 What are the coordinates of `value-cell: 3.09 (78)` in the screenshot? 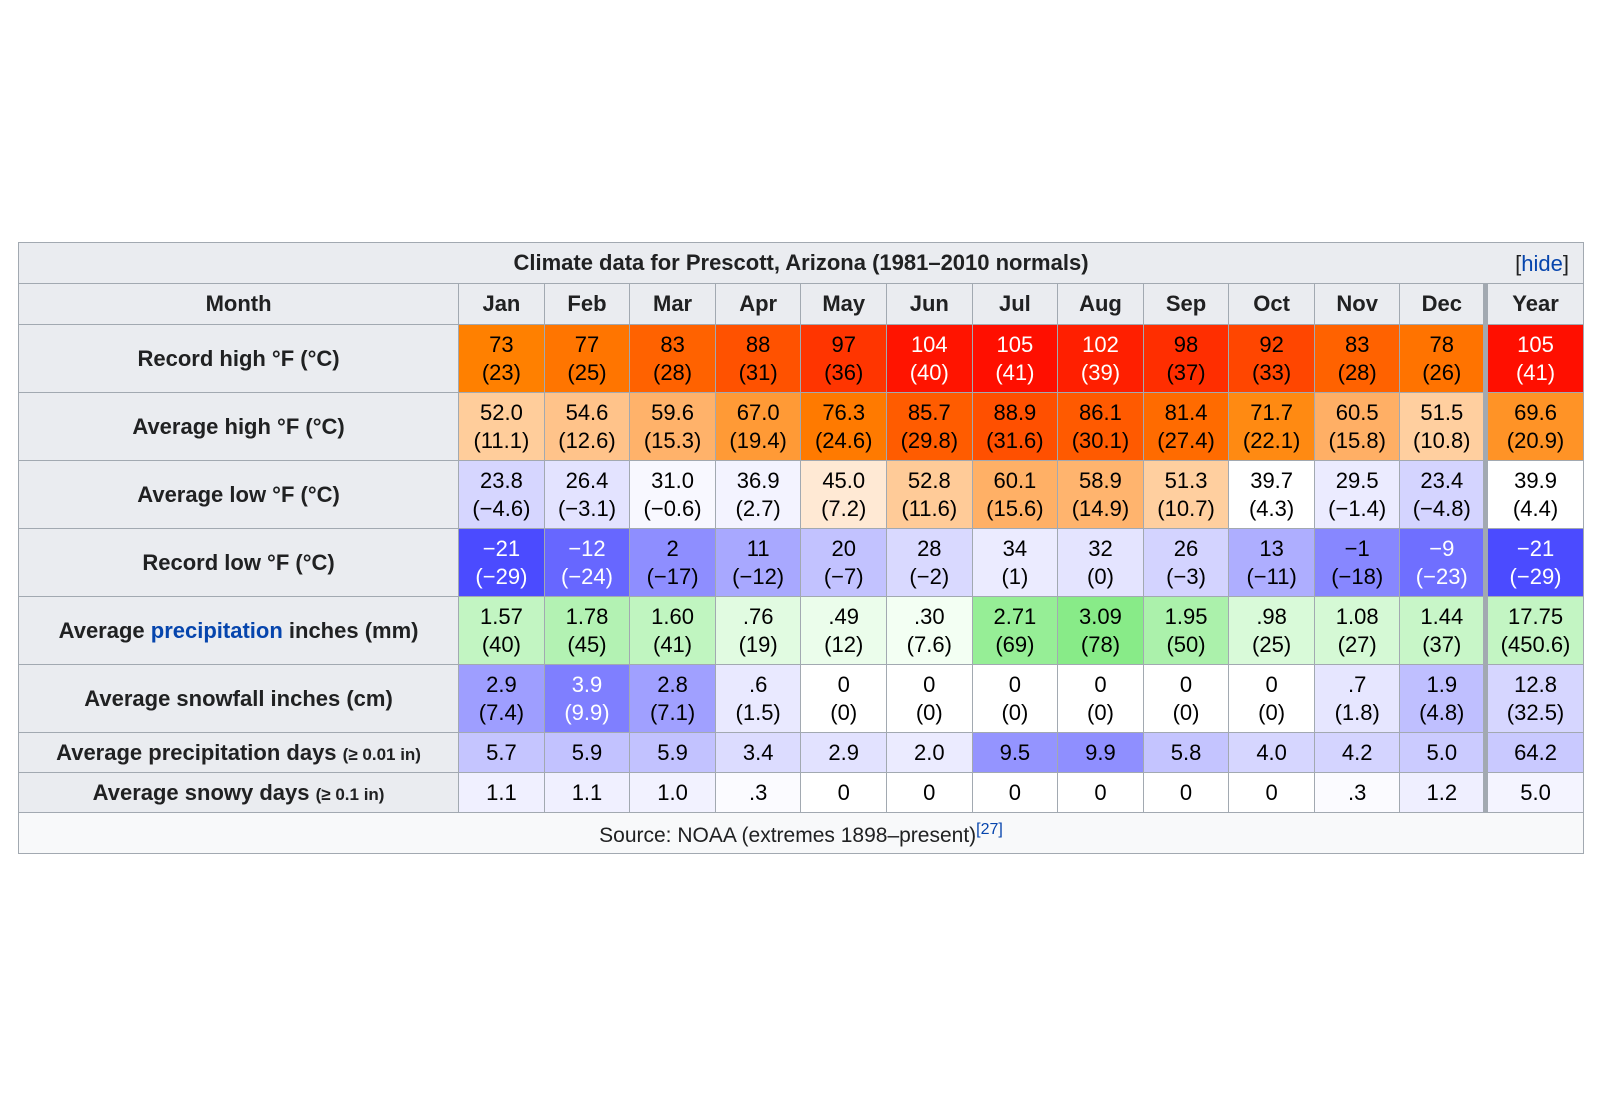 It's located at (1100, 630).